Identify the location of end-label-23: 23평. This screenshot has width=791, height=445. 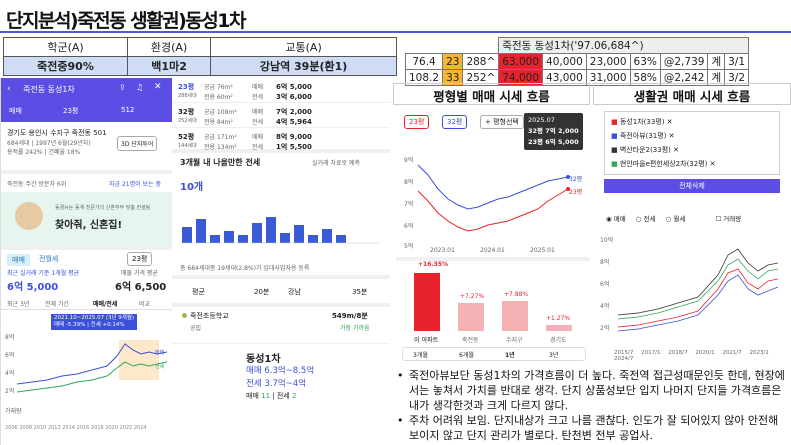
(576, 192).